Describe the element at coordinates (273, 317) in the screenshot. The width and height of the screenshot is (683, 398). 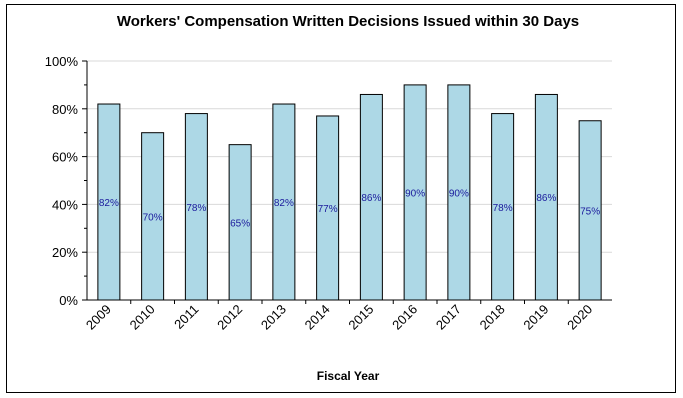
I see `x-tick-label: 2013` at that location.